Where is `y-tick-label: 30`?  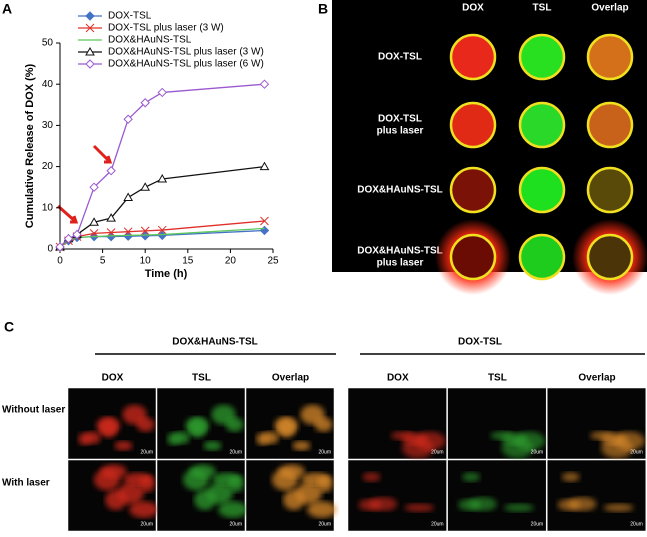 y-tick-label: 30 is located at coordinates (48, 125).